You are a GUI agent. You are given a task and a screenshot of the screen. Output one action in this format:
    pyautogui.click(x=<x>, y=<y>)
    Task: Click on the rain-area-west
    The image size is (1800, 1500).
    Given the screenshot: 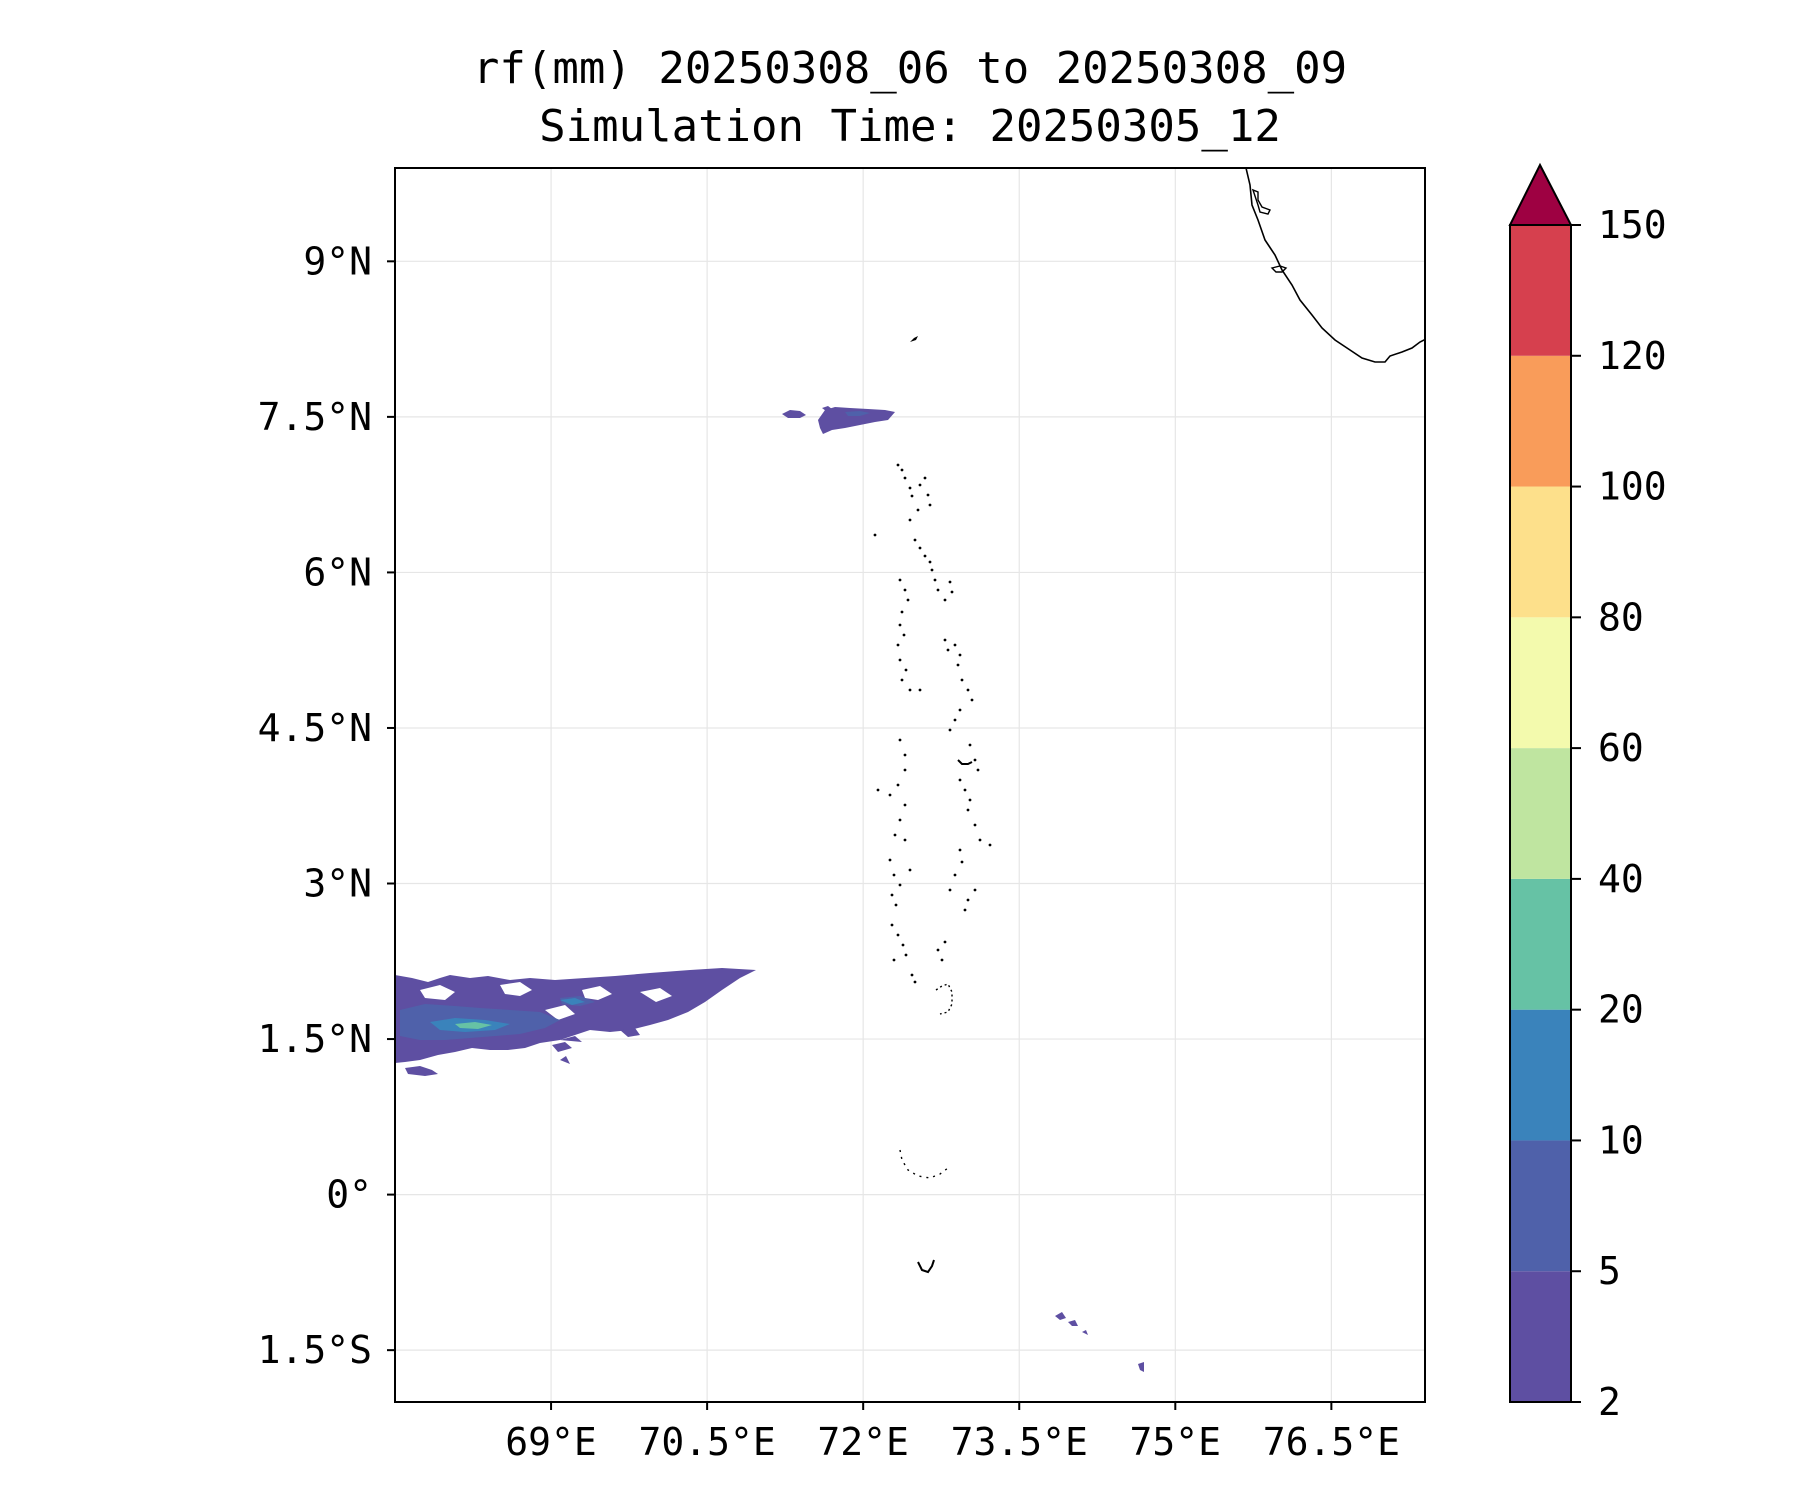 What is the action you would take?
    pyautogui.click(x=575, y=1022)
    